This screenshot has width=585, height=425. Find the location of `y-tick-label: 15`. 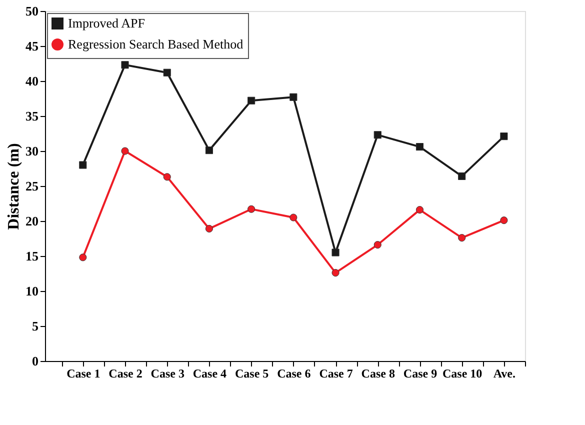

y-tick-label: 15 is located at coordinates (32, 256).